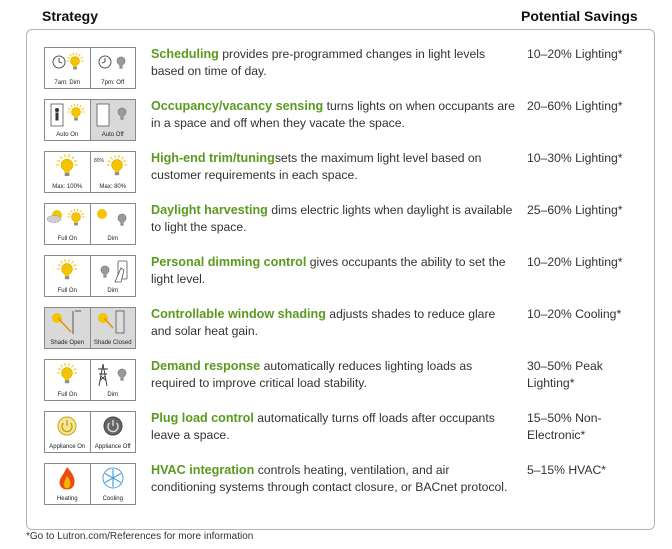 The height and width of the screenshot is (549, 672). Describe the element at coordinates (110, 322) in the screenshot. I see `shade-closed-icon` at that location.